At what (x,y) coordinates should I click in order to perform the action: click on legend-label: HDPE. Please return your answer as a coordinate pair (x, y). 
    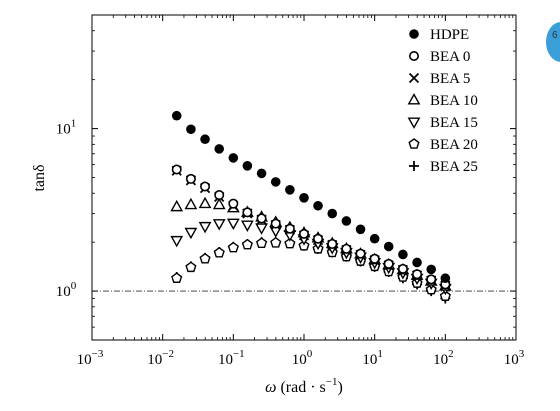
    Looking at the image, I should click on (449, 35).